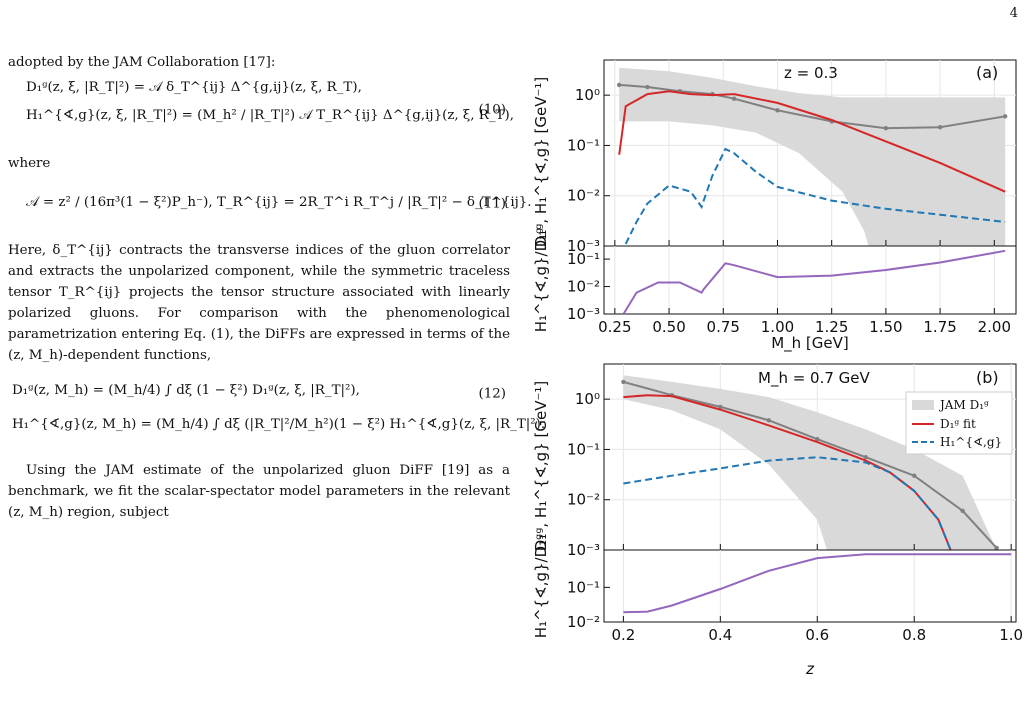  I want to click on legend-box, so click(959, 423).